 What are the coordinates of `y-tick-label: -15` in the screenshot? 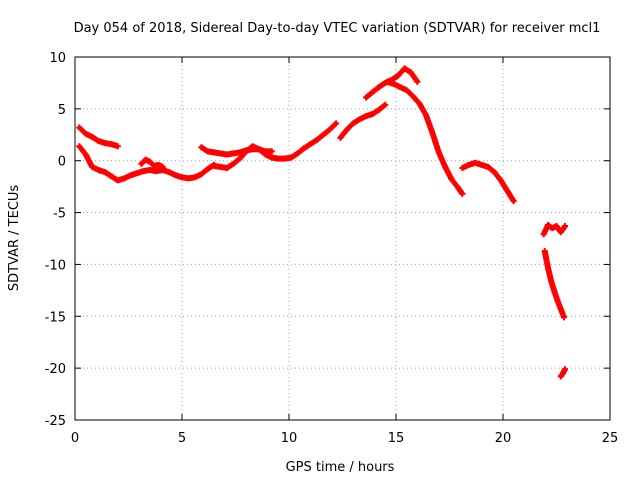 It's located at (55, 317).